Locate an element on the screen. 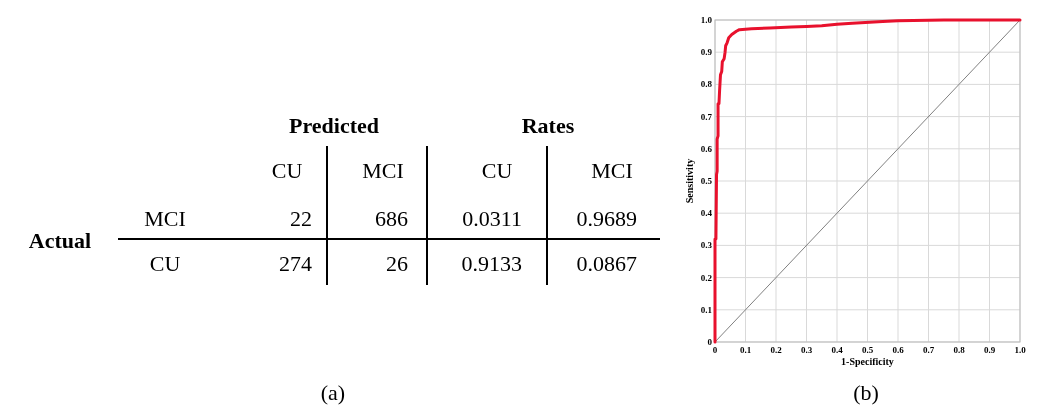 Image resolution: width=1040 pixels, height=410 pixels. y-tick-label: 0.3 is located at coordinates (706, 245).